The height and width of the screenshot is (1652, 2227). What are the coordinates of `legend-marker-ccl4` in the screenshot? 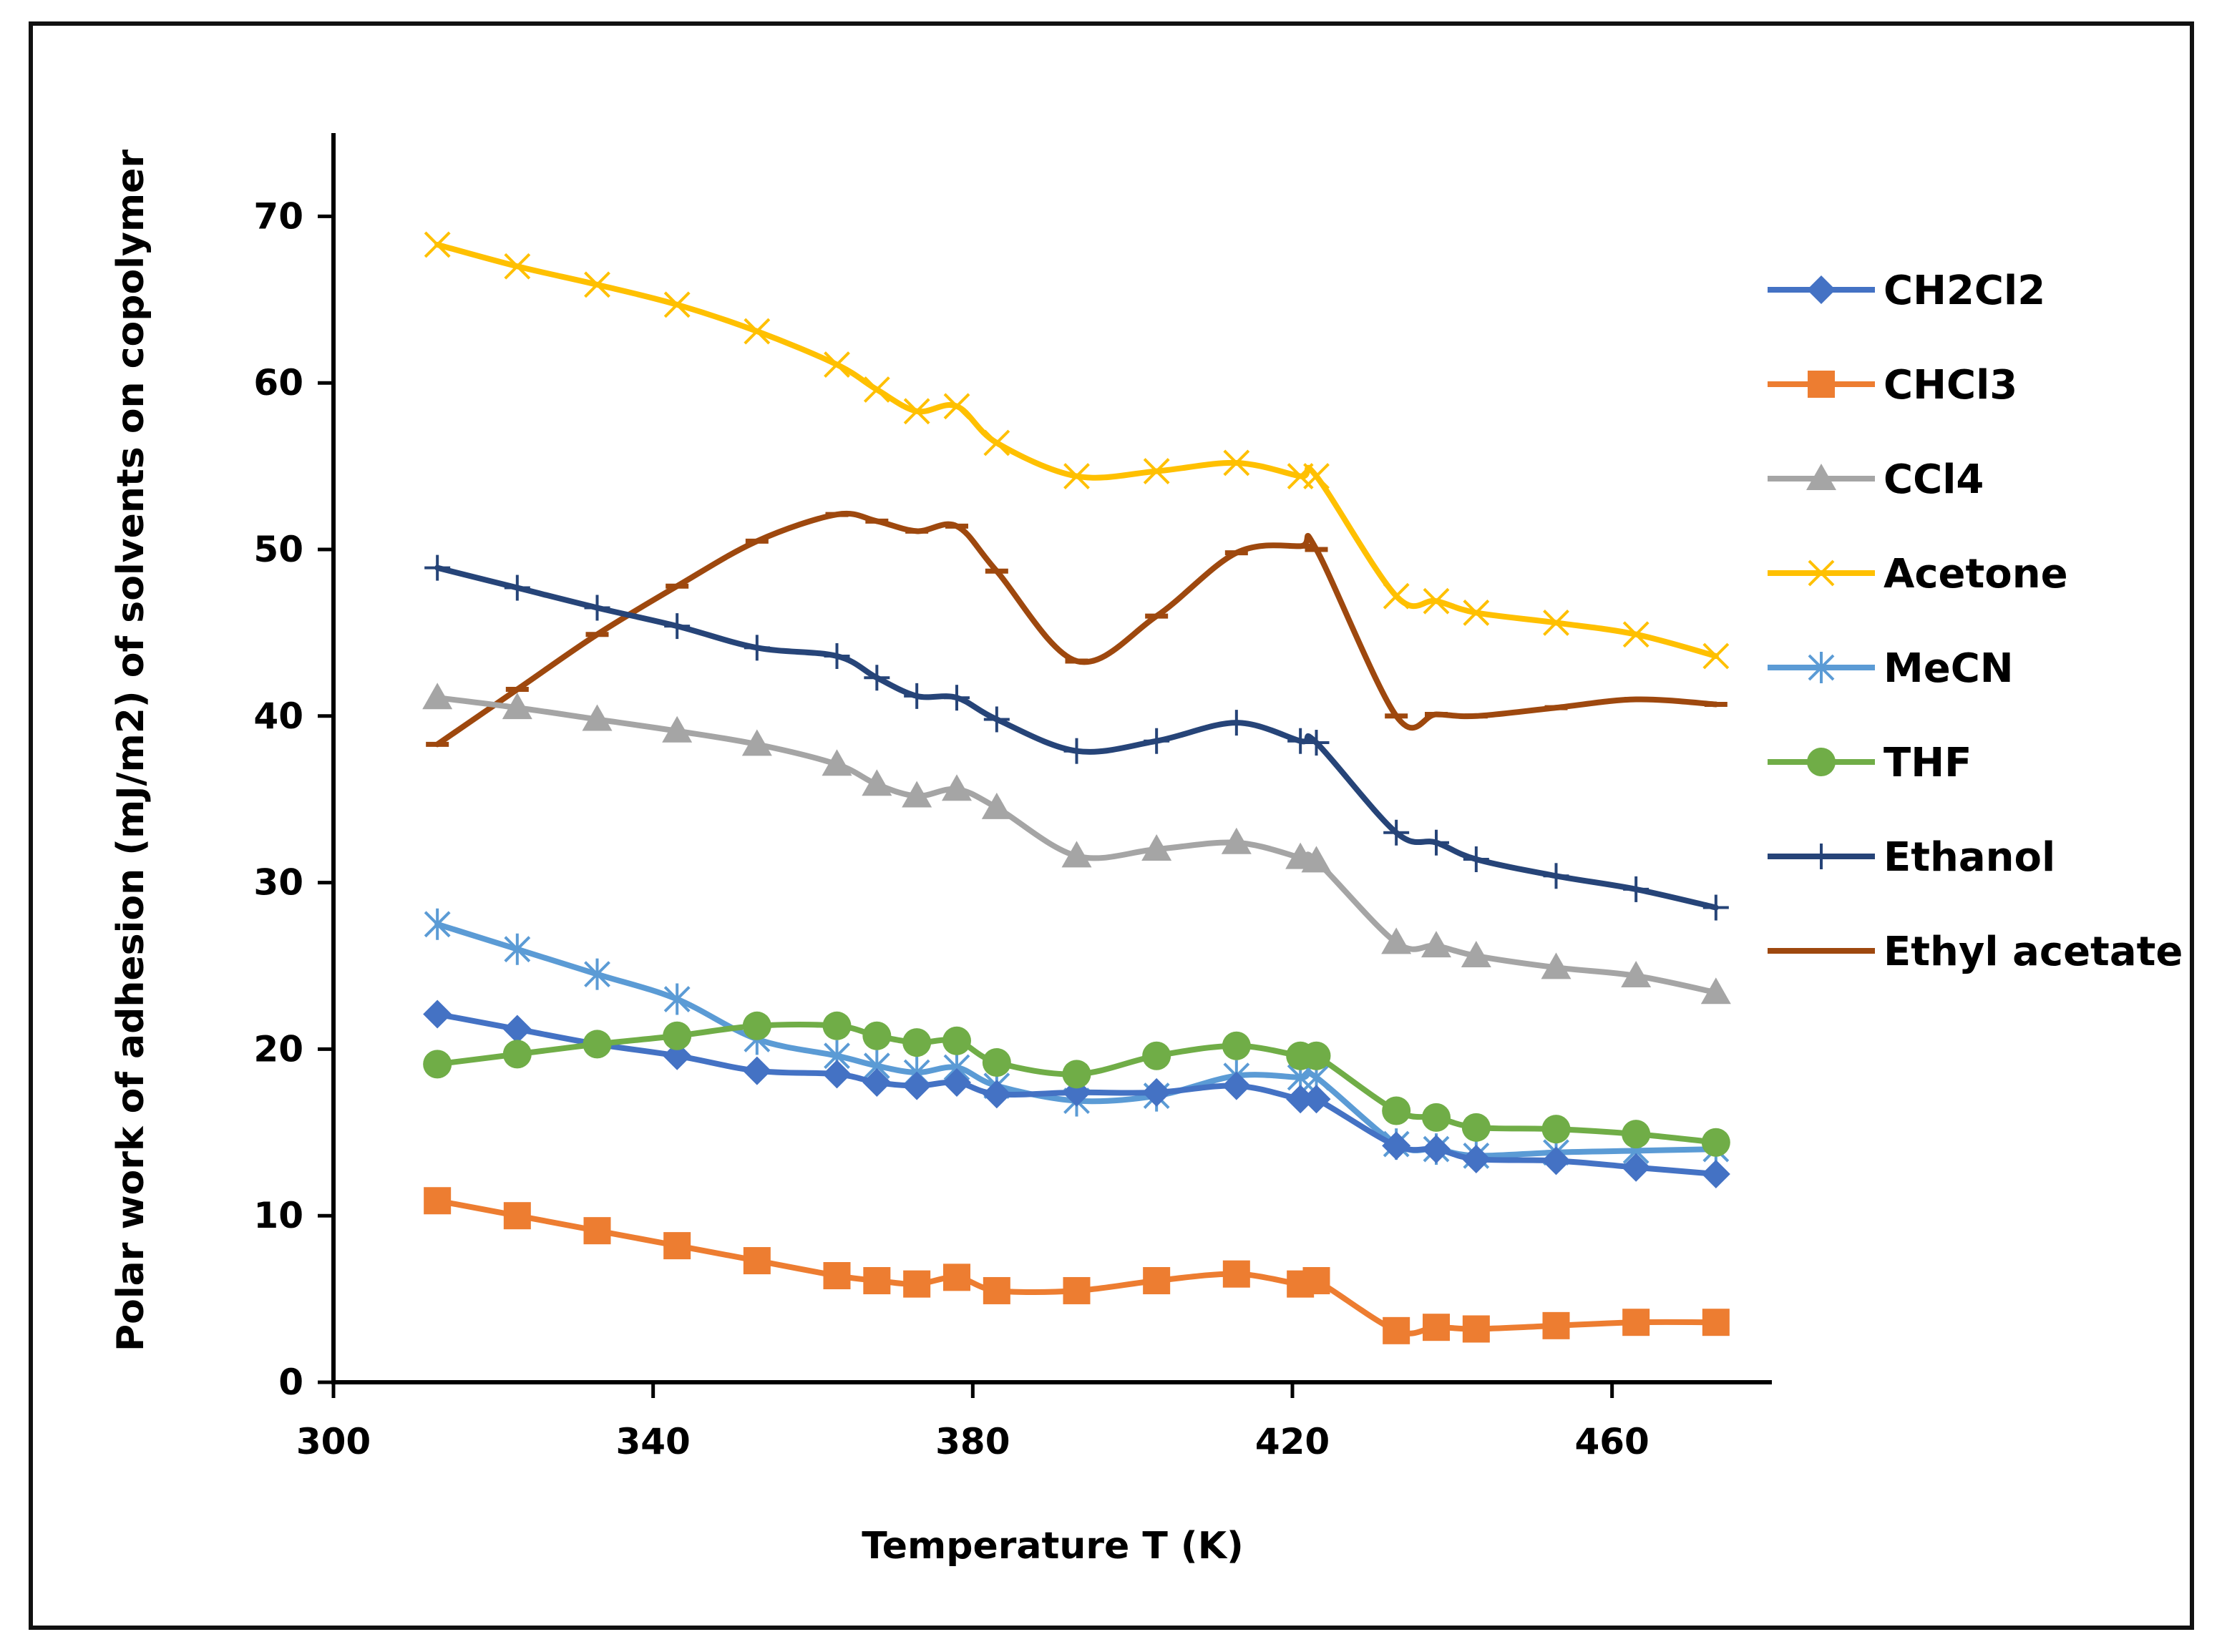 It's located at (1821, 477).